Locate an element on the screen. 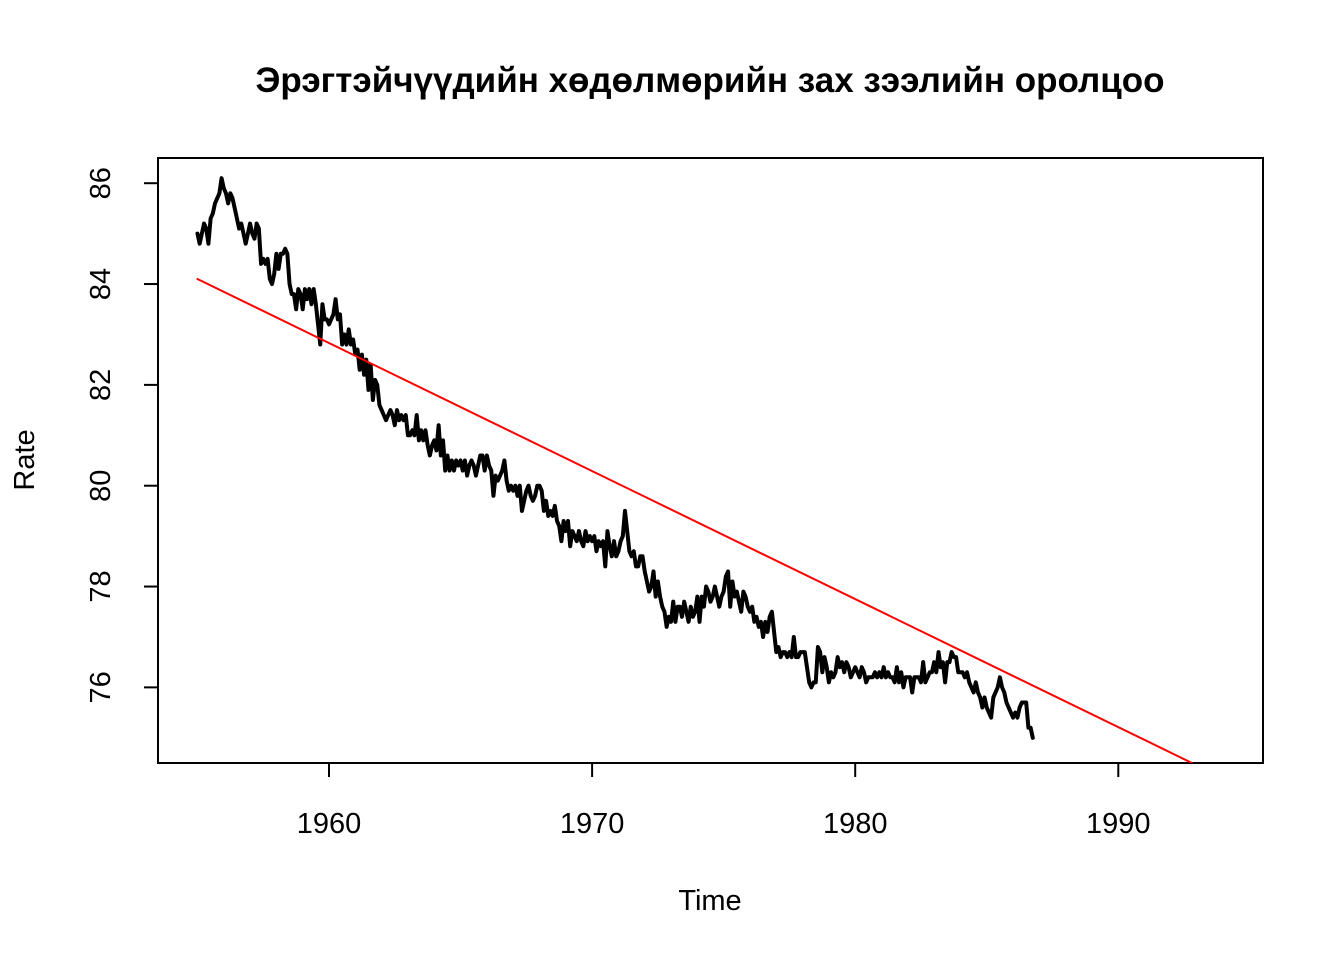  y-axis-label: Rate is located at coordinates (25, 459).